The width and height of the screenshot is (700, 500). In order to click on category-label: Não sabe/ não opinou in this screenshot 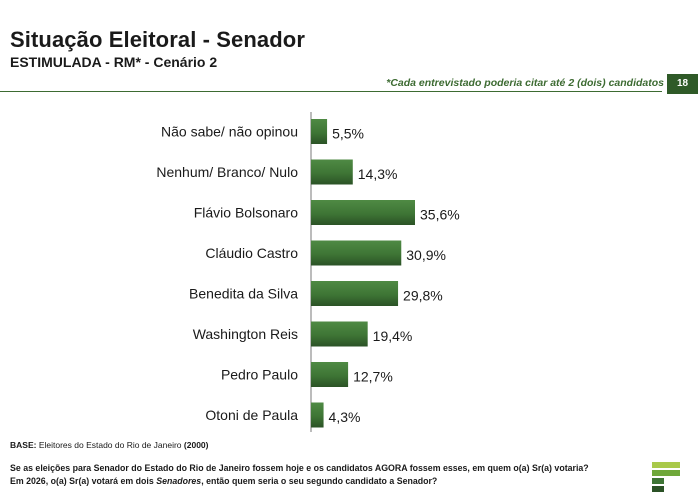, I will do `click(229, 132)`.